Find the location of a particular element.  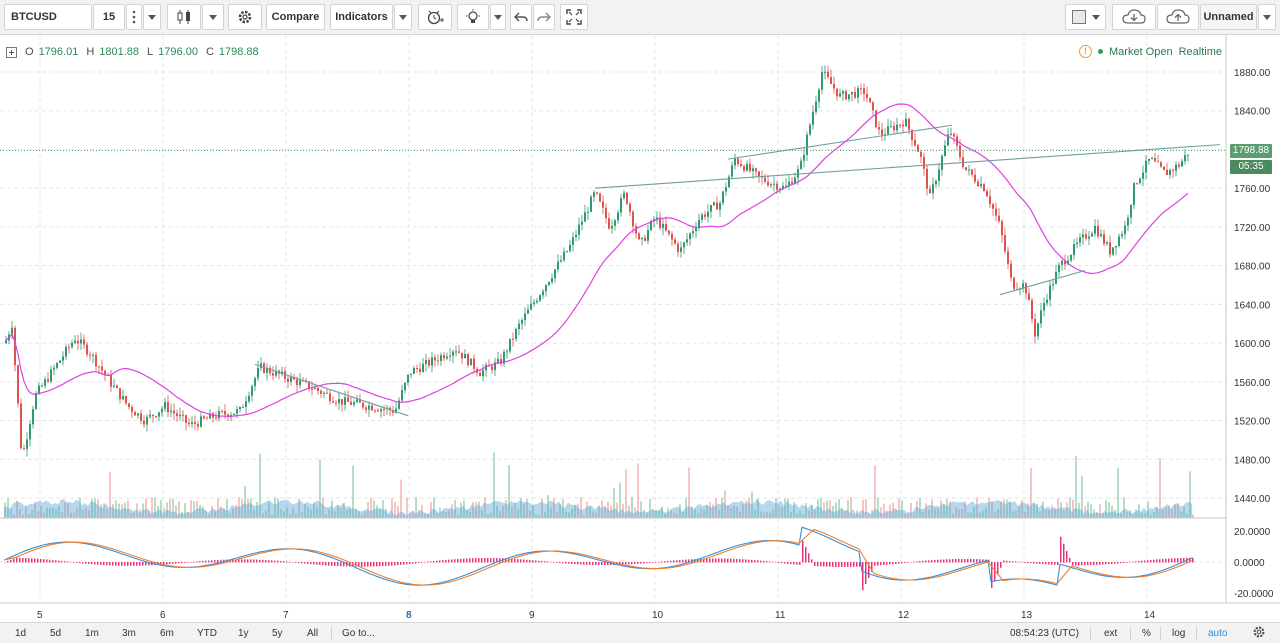

undo-icon is located at coordinates (521, 17).